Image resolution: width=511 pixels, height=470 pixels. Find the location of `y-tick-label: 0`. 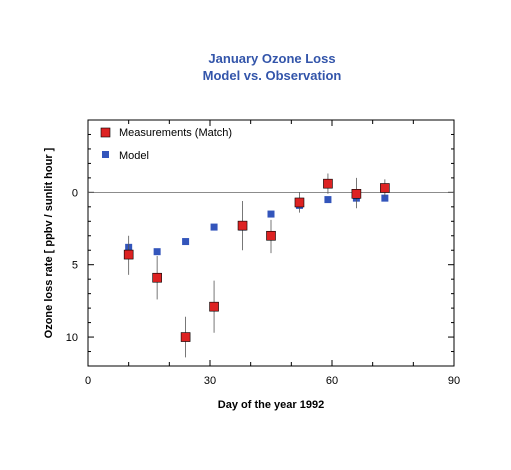

y-tick-label: 0 is located at coordinates (75, 193).